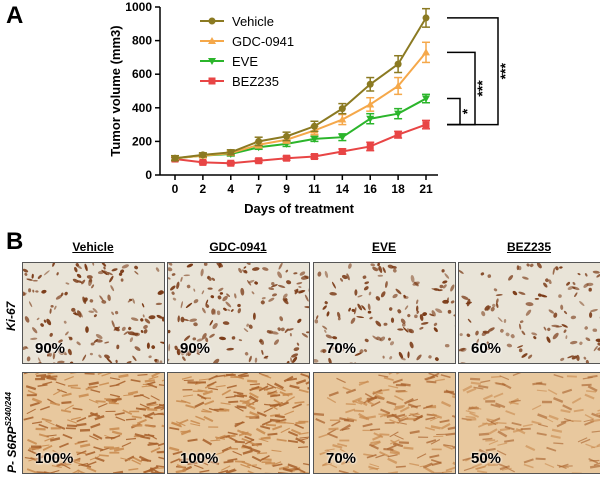 This screenshot has width=600, height=479. Describe the element at coordinates (238, 247) in the screenshot. I see `column-header: GDC-0941` at that location.